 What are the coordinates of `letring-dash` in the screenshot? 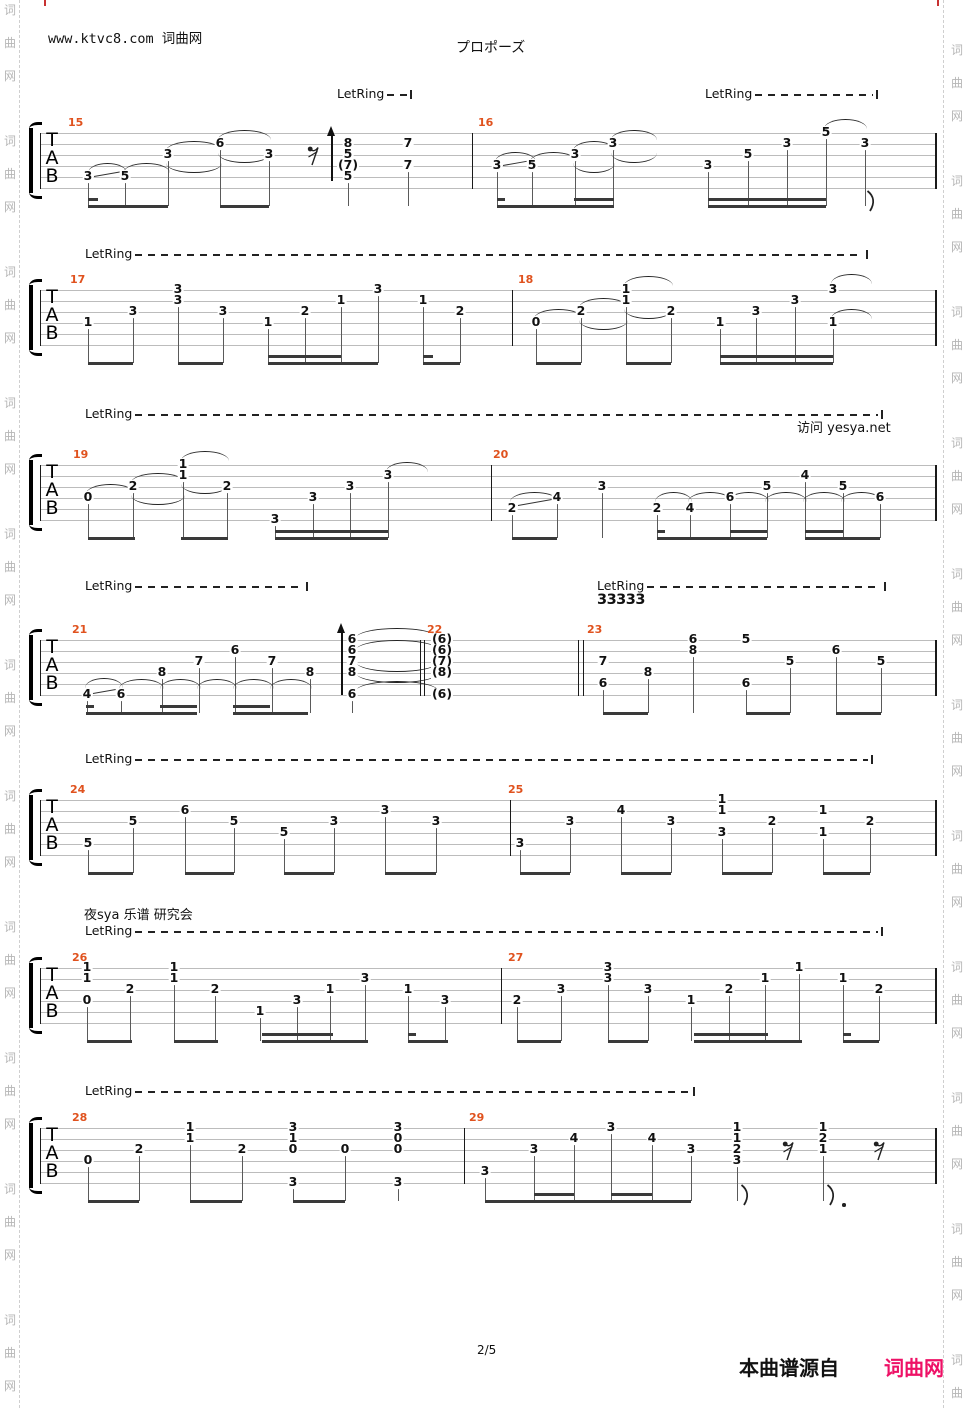 It's located at (219, 587).